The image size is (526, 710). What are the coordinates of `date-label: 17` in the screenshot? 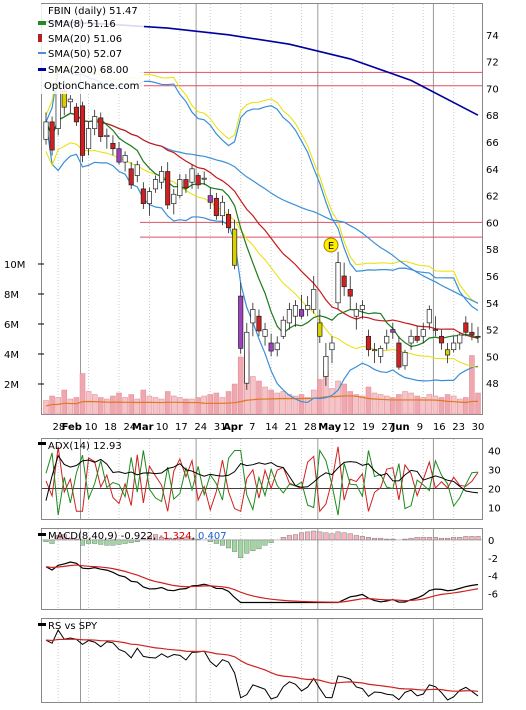 It's located at (181, 427).